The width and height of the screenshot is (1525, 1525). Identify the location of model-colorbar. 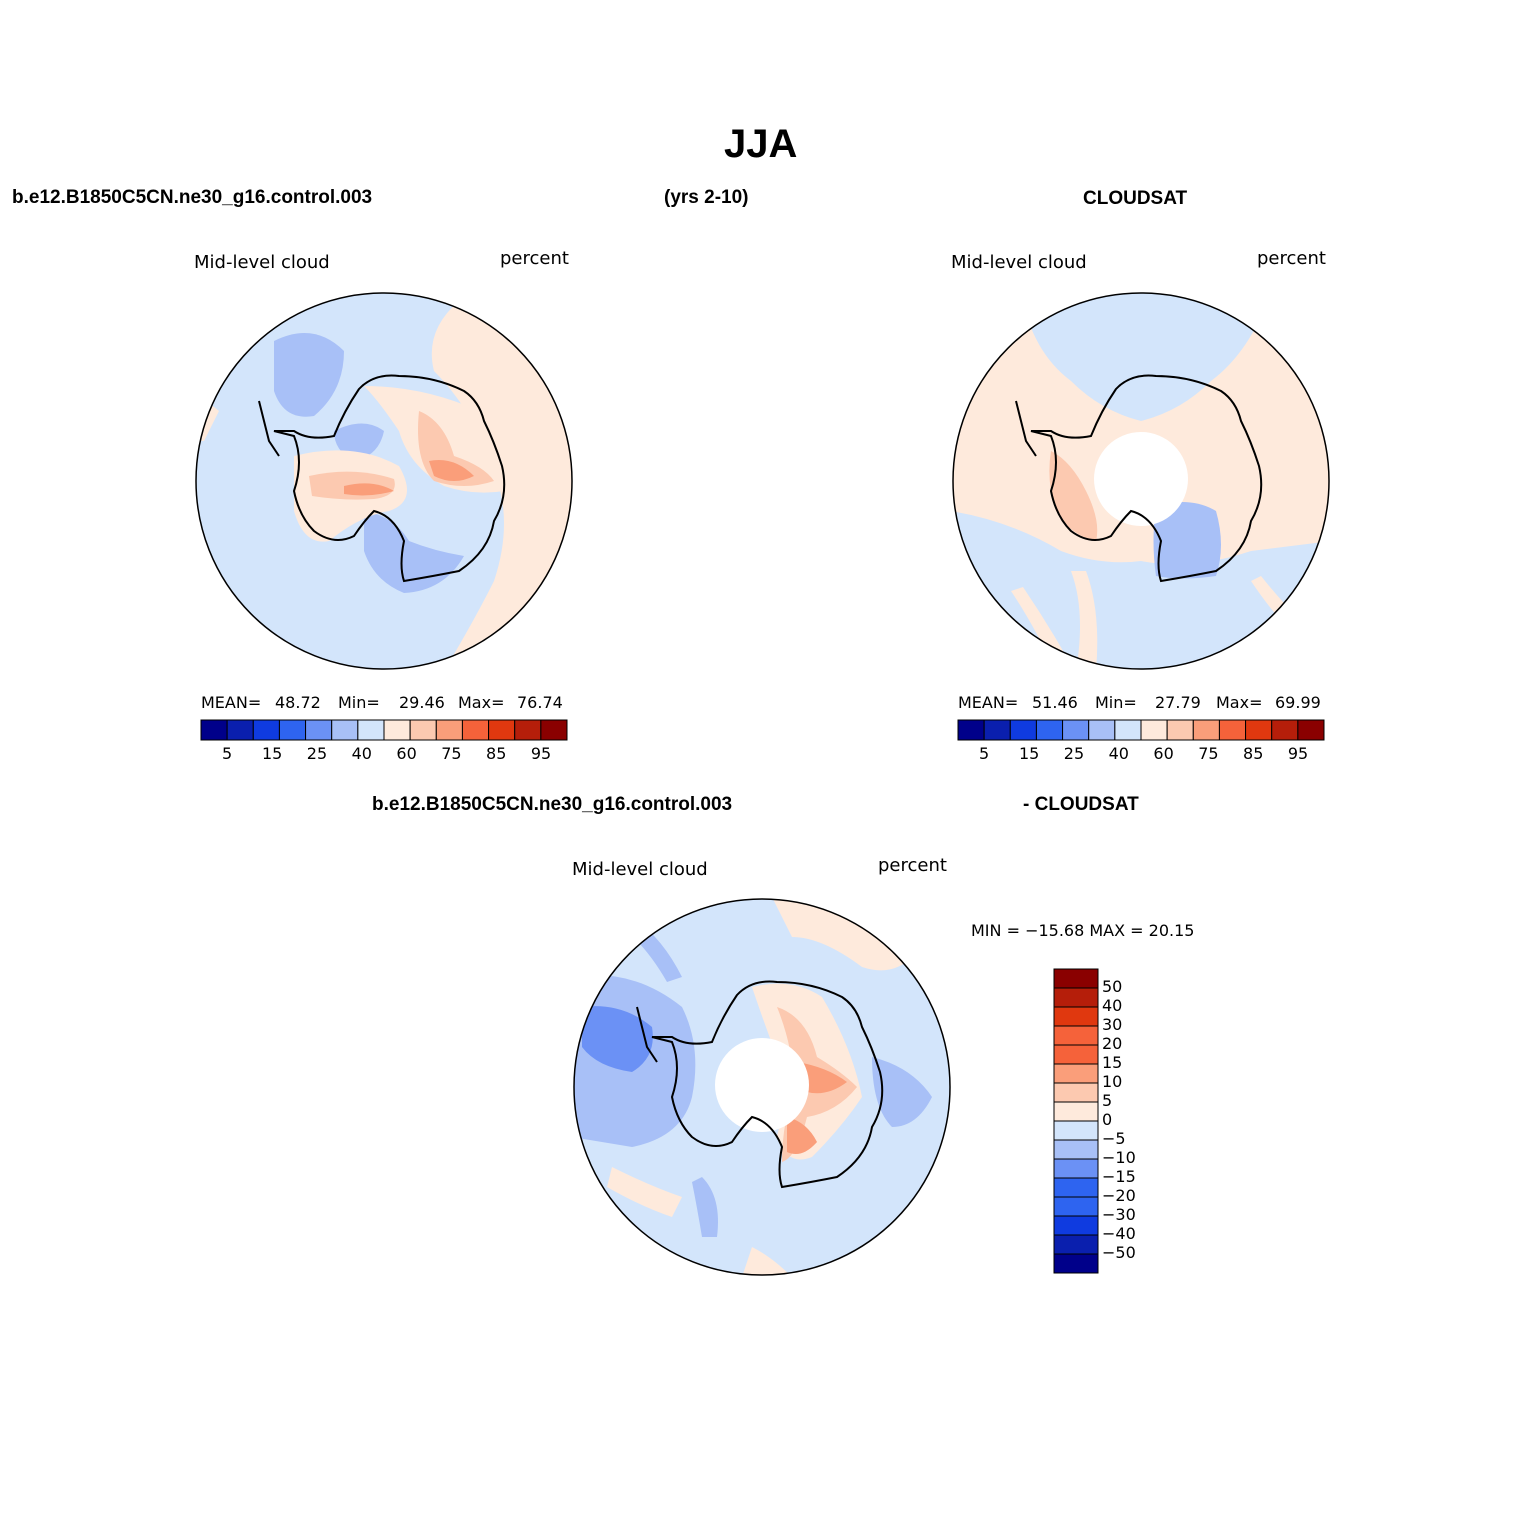
(384, 730).